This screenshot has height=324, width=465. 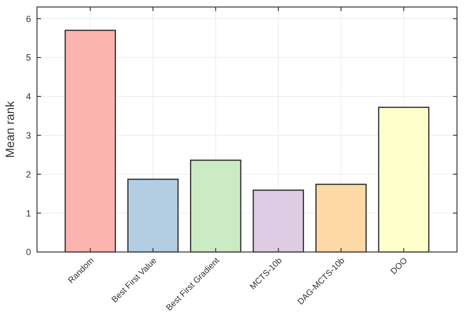 What do you see at coordinates (28, 97) in the screenshot?
I see `y-tick-label: 4` at bounding box center [28, 97].